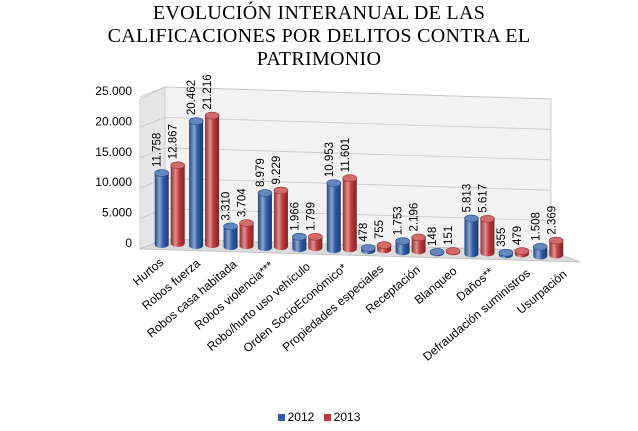 Image resolution: width=638 pixels, height=431 pixels. What do you see at coordinates (319, 59) in the screenshot?
I see `chart-title-line-3: PATRIMONIO` at bounding box center [319, 59].